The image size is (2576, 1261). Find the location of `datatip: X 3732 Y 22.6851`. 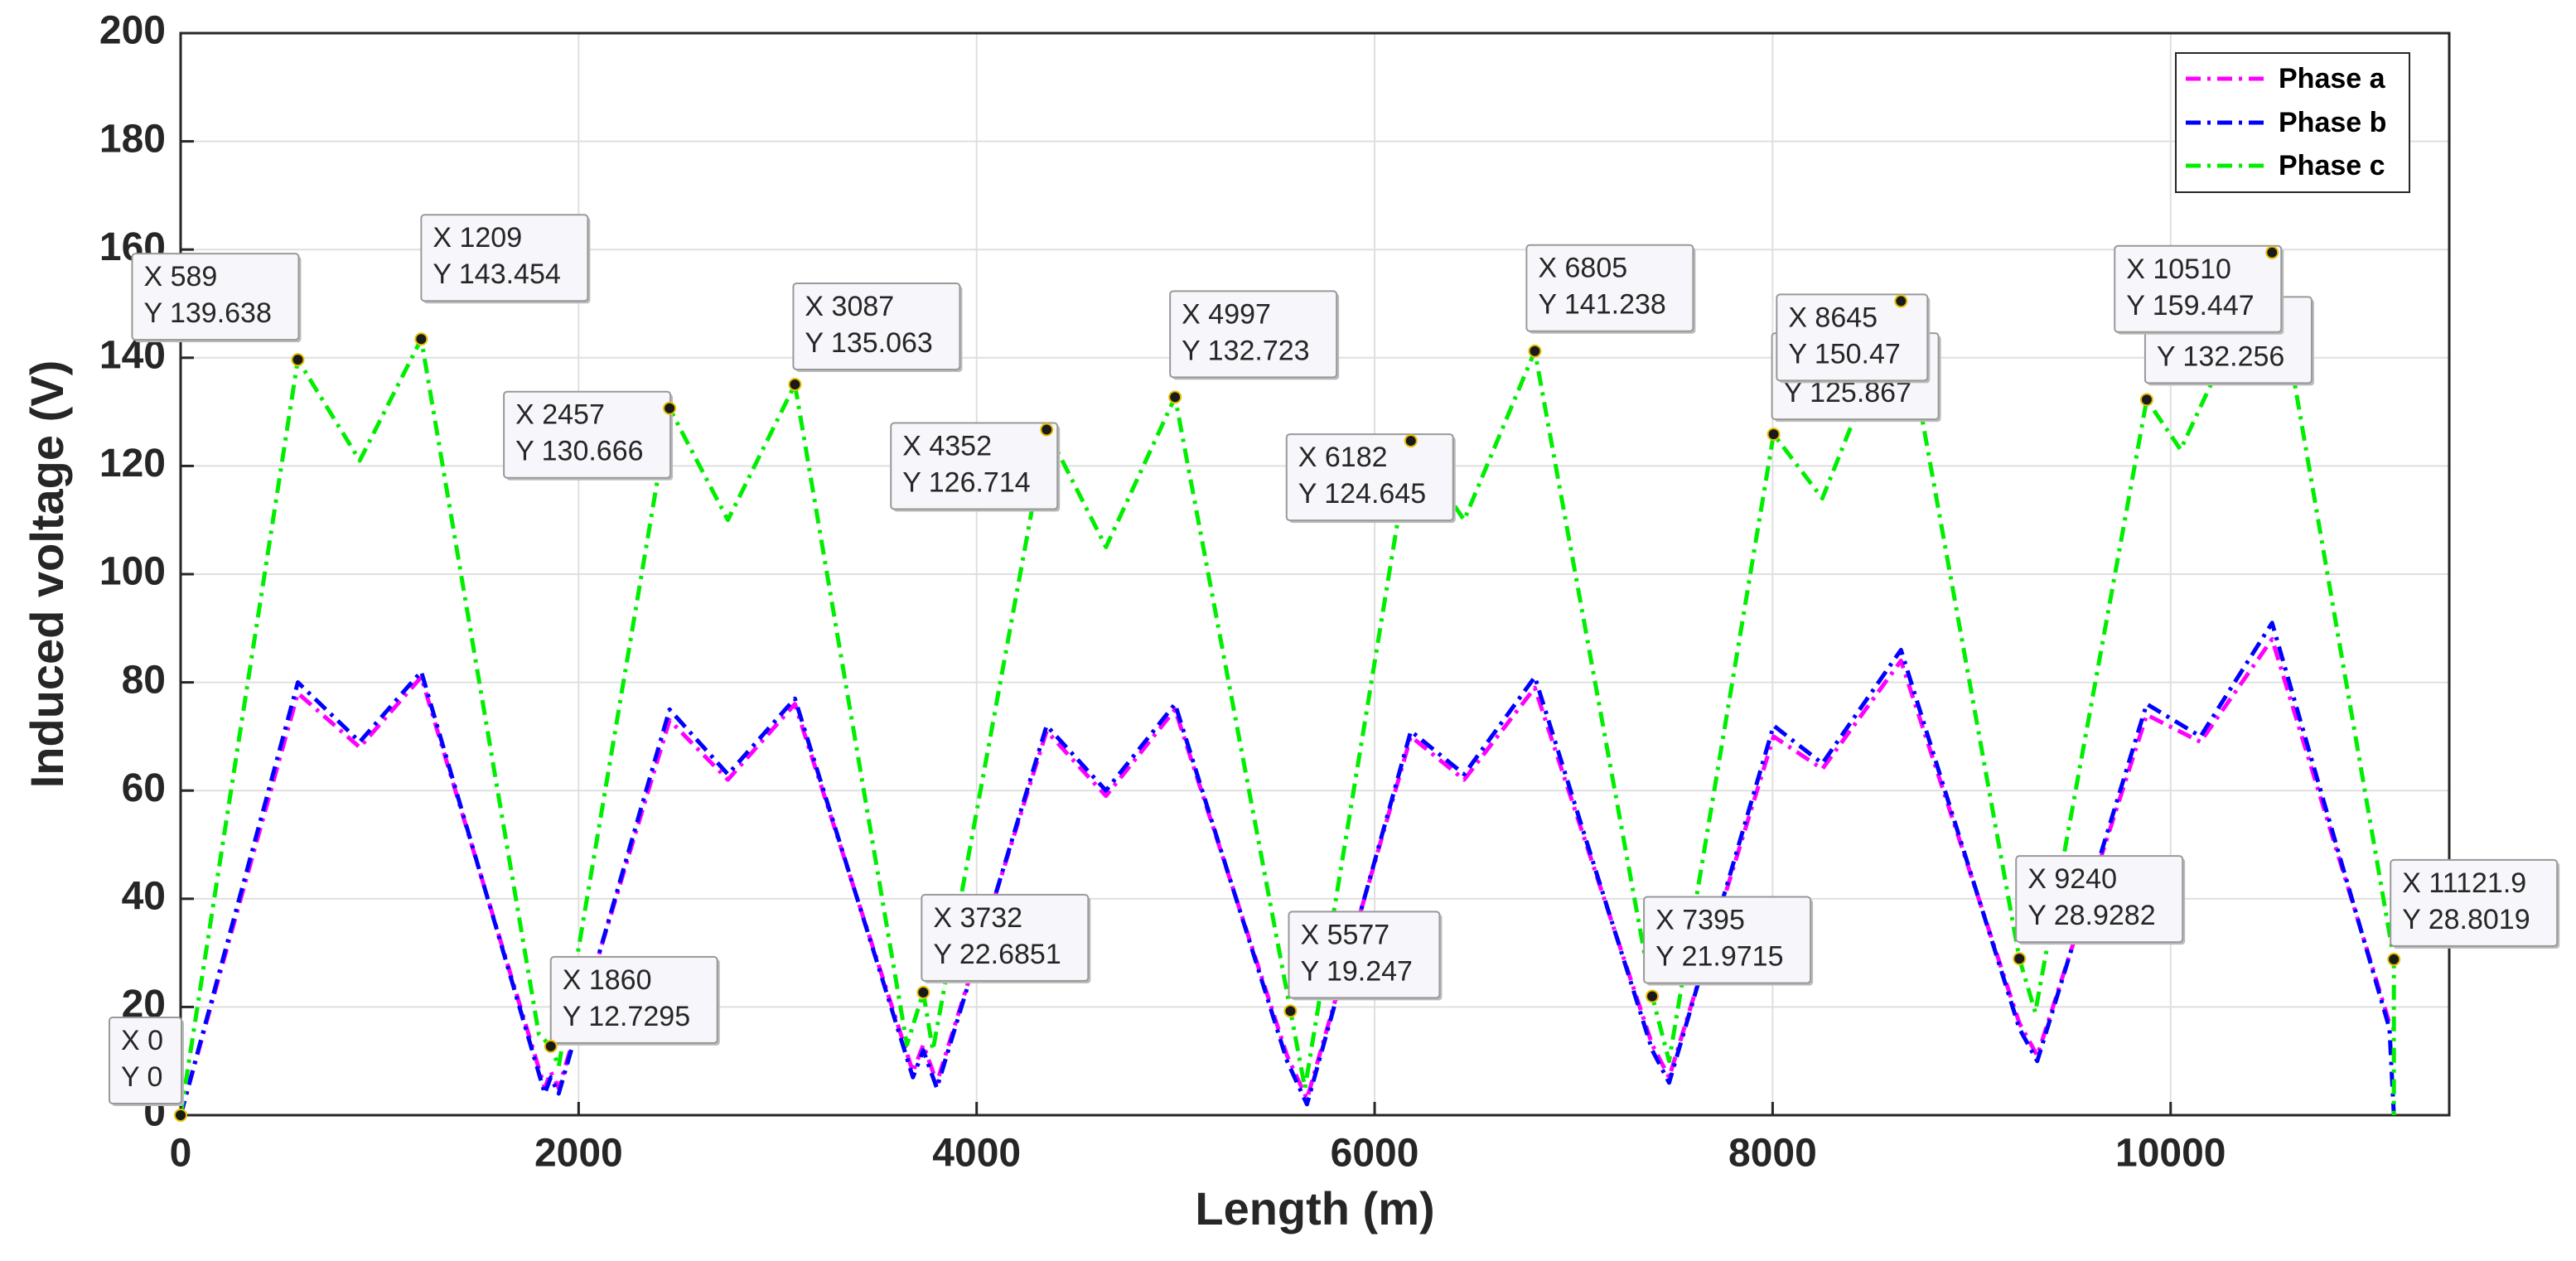

datatip: X 3732 Y 22.6851 is located at coordinates (1003, 946).